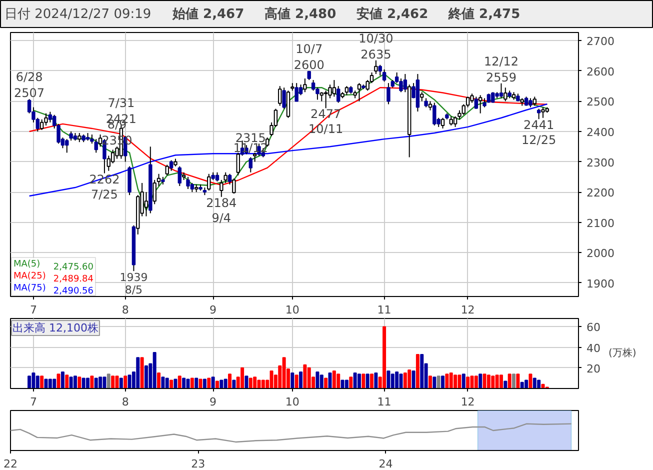  Describe the element at coordinates (501, 69) in the screenshot. I see `annotation: 12/12 2559` at that location.